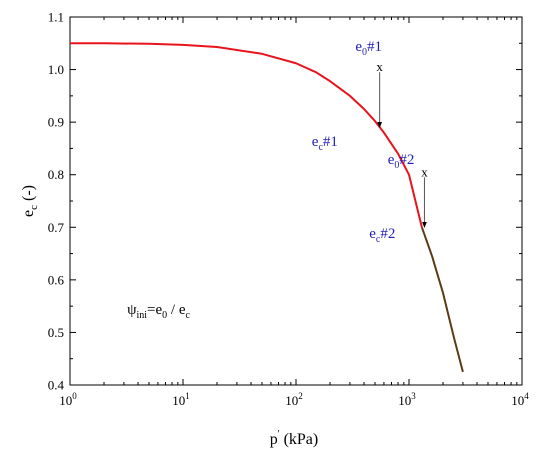 Image resolution: width=550 pixels, height=459 pixels. Describe the element at coordinates (56, 174) in the screenshot. I see `y-tick-label: 0.8` at that location.